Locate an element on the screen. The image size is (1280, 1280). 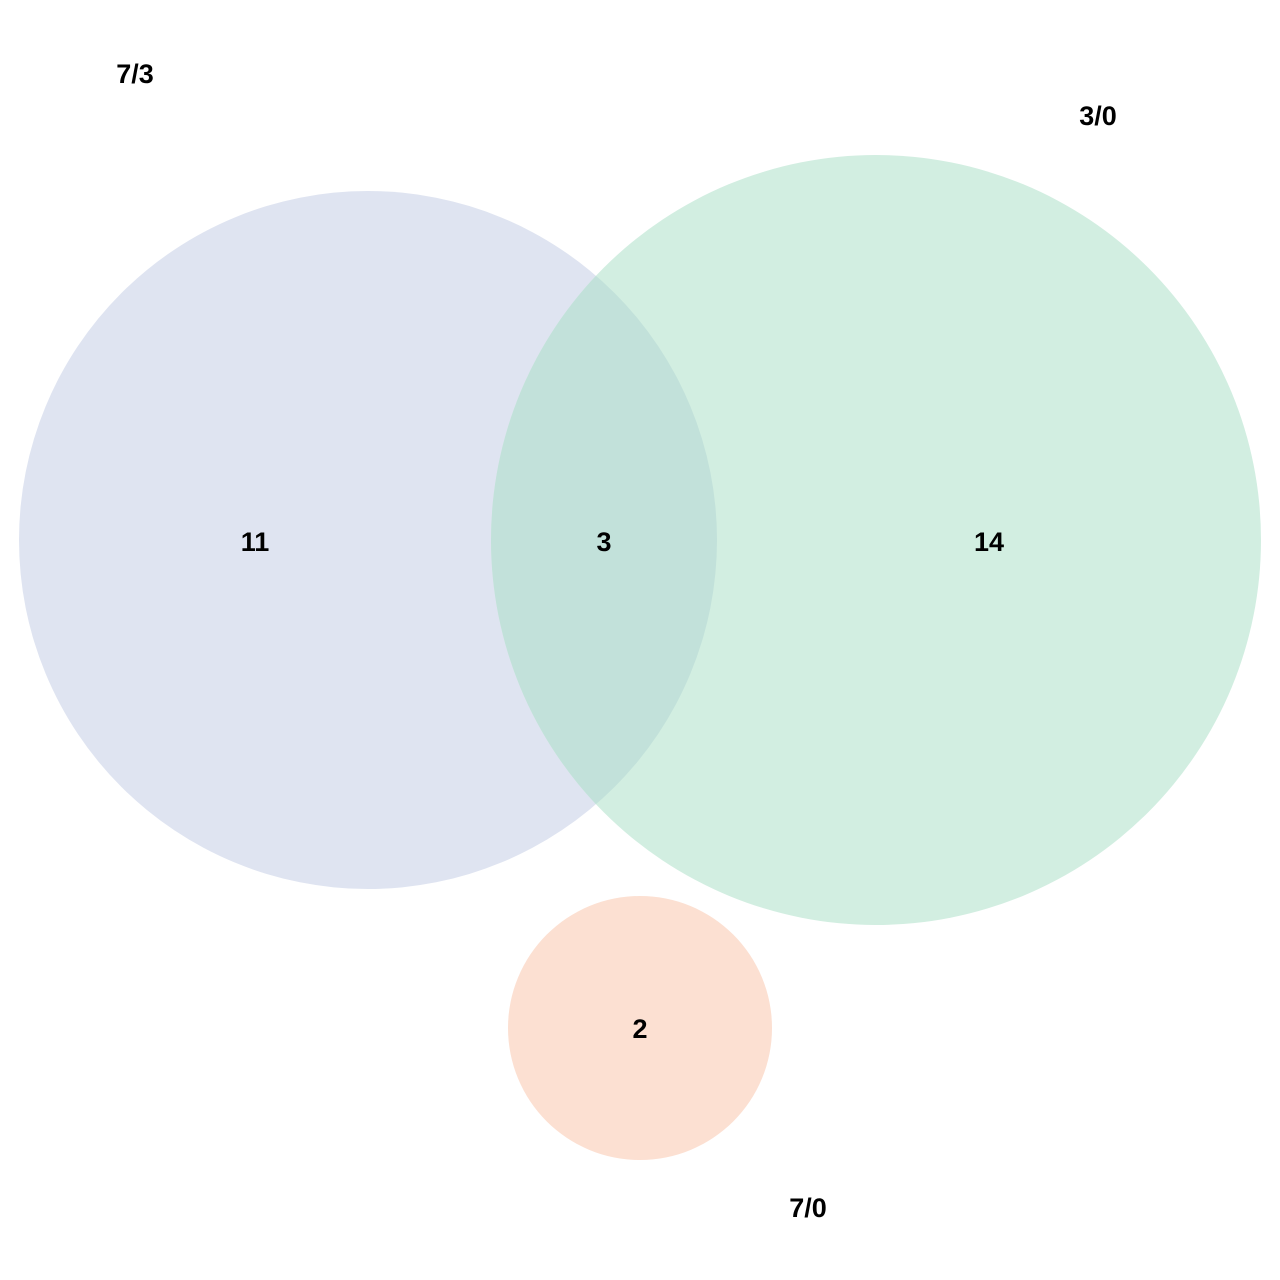
set-b-label: 3/0 is located at coordinates (1098, 116).